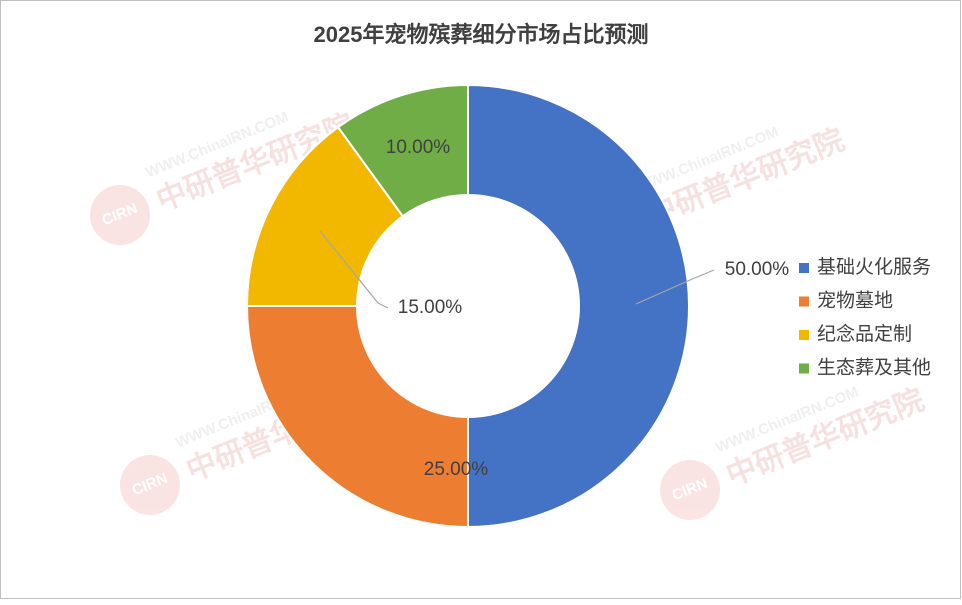  Describe the element at coordinates (456, 469) in the screenshot. I see `data-label: 25.00%` at that location.